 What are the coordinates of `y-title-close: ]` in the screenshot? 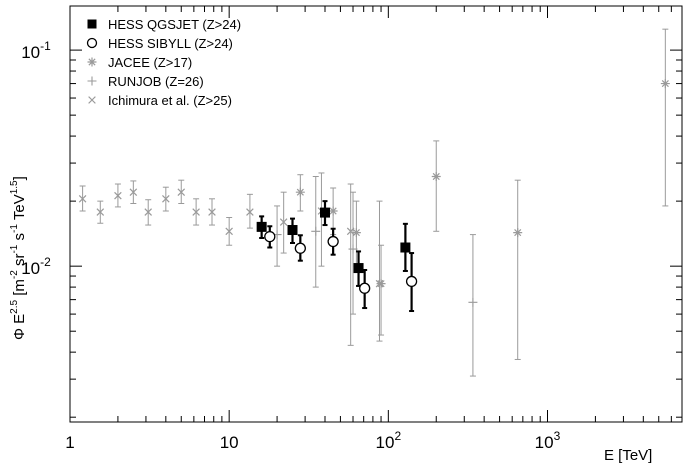 It's located at (19, 178).